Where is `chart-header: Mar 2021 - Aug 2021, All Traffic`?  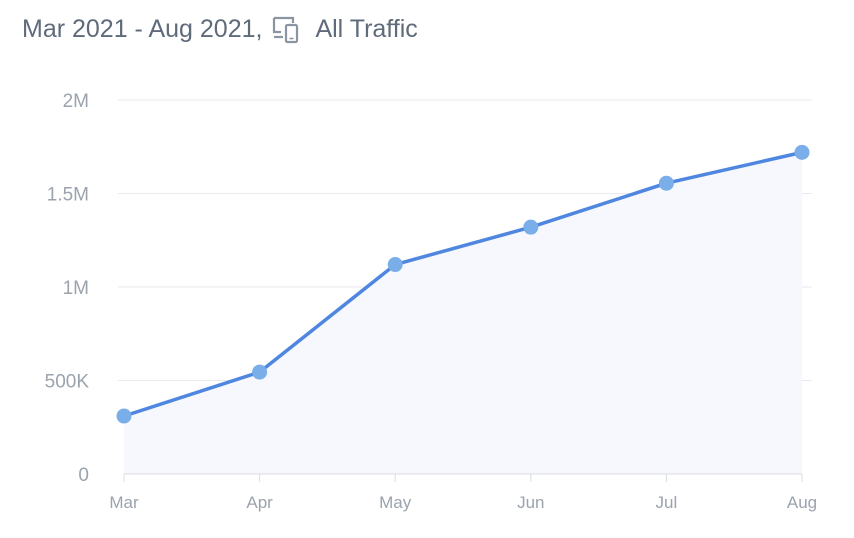
chart-header: Mar 2021 - Aug 2021, All Traffic is located at coordinates (220, 29).